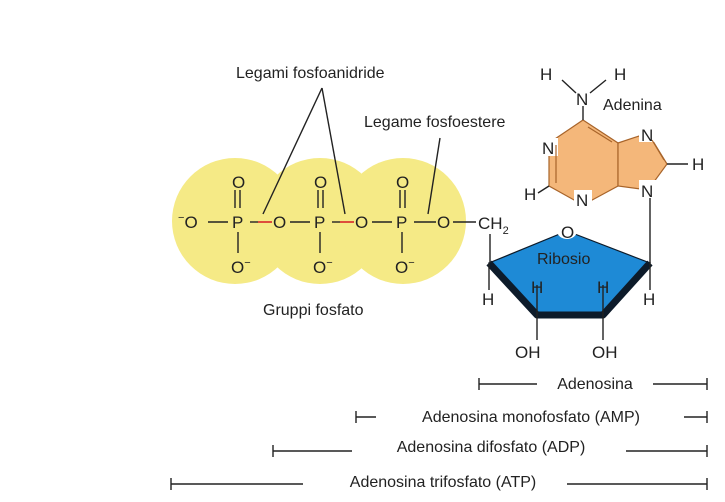 The image size is (725, 502). Describe the element at coordinates (537, 287) in the screenshot. I see `ribose-h-c3: H` at that location.